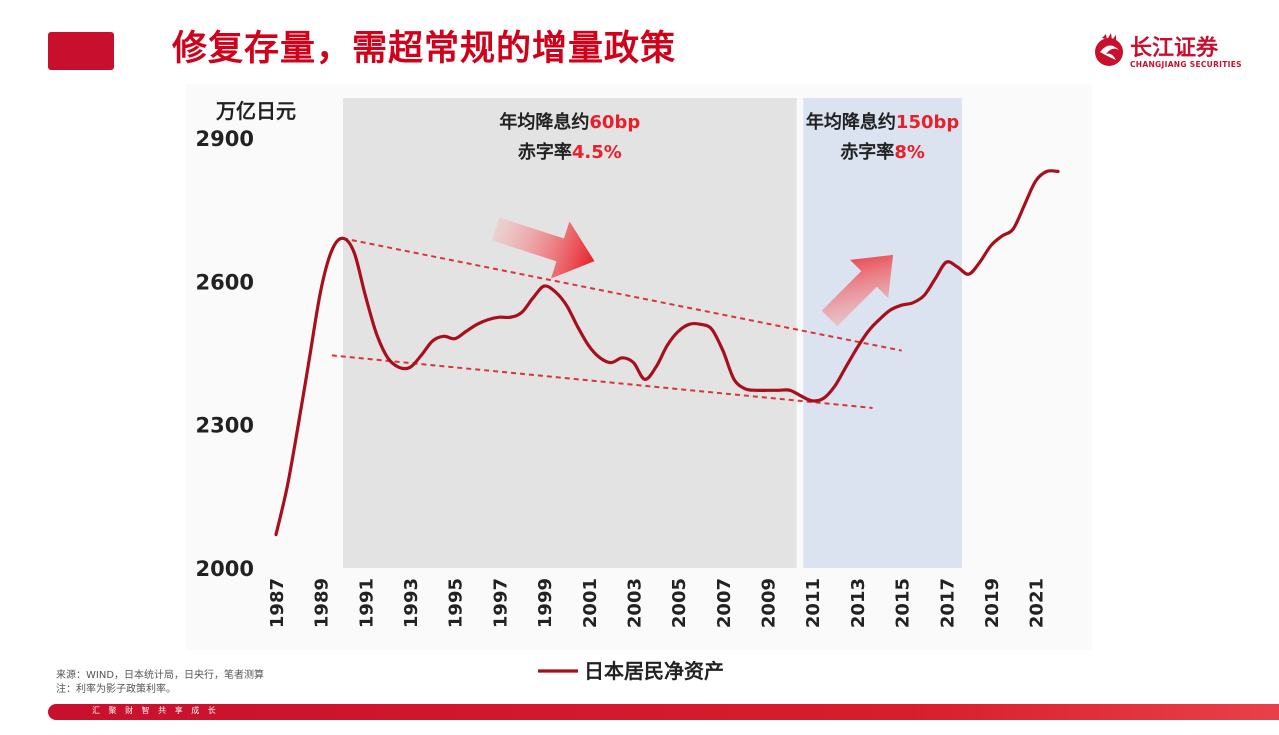  What do you see at coordinates (679, 603) in the screenshot?
I see `x-tick-label: 2005` at bounding box center [679, 603].